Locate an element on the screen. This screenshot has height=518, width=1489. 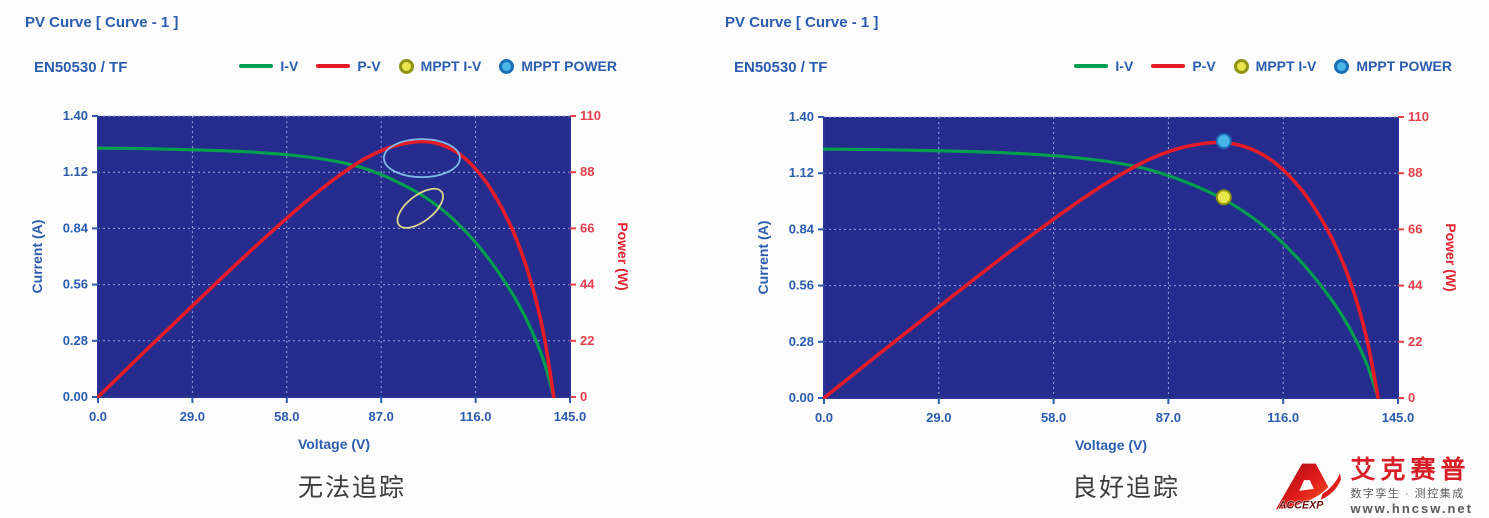
logo-brand: 艾克赛普 is located at coordinates (1410, 469).